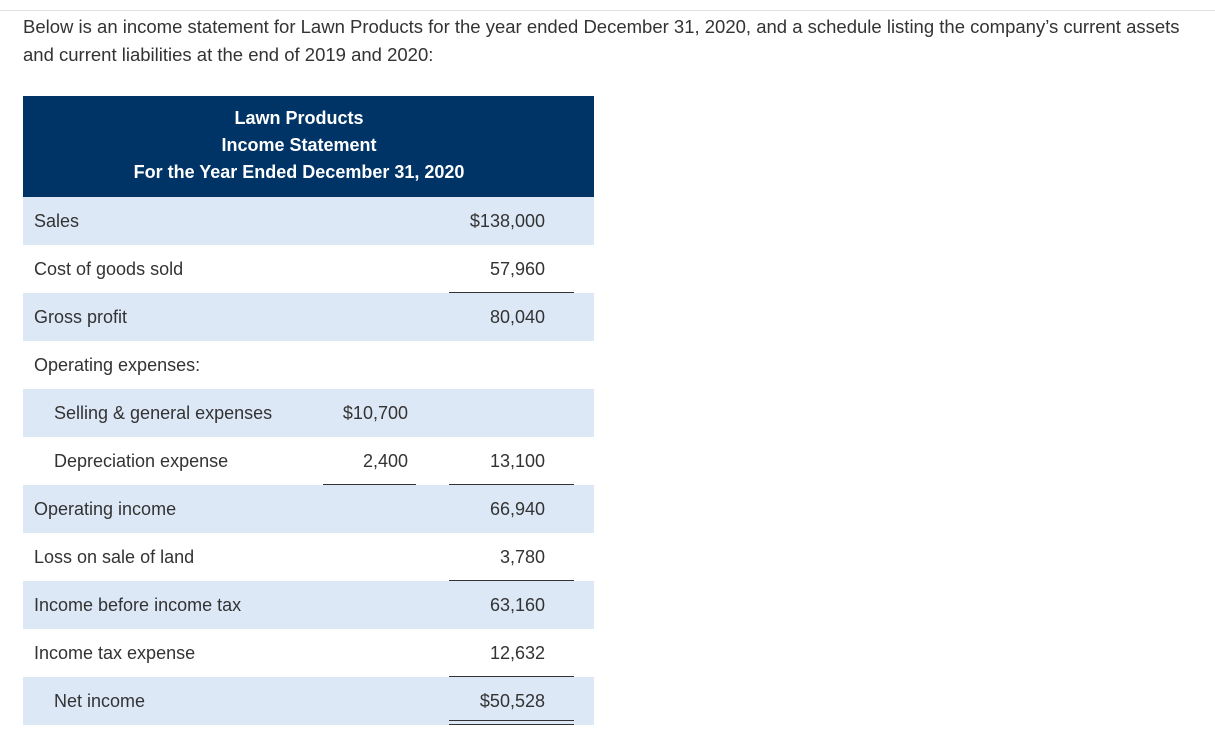 This screenshot has width=1215, height=743. Describe the element at coordinates (517, 461) in the screenshot. I see `row-total-value: 13,100` at that location.